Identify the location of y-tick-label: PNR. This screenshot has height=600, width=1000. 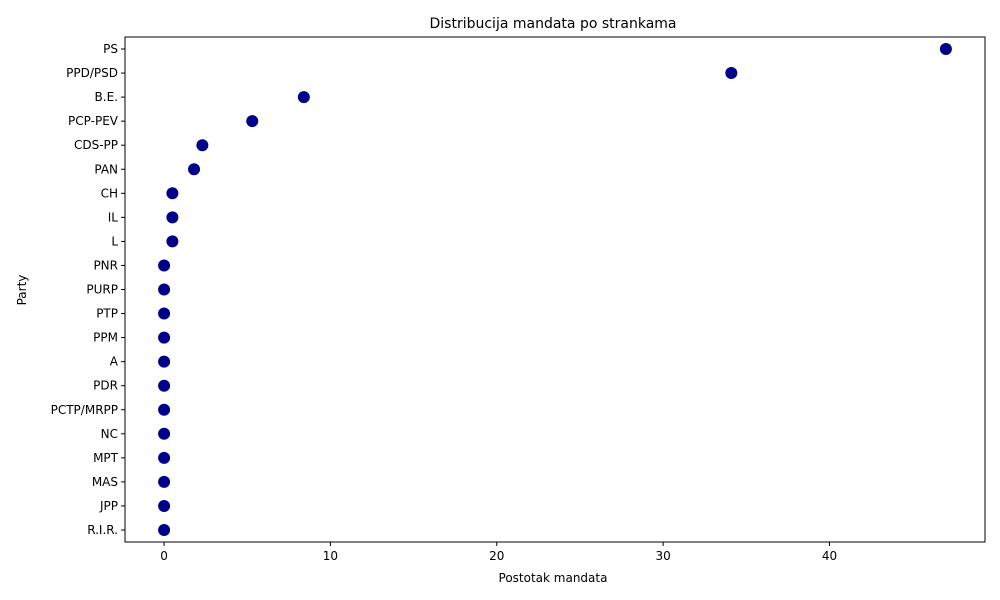
(105, 265).